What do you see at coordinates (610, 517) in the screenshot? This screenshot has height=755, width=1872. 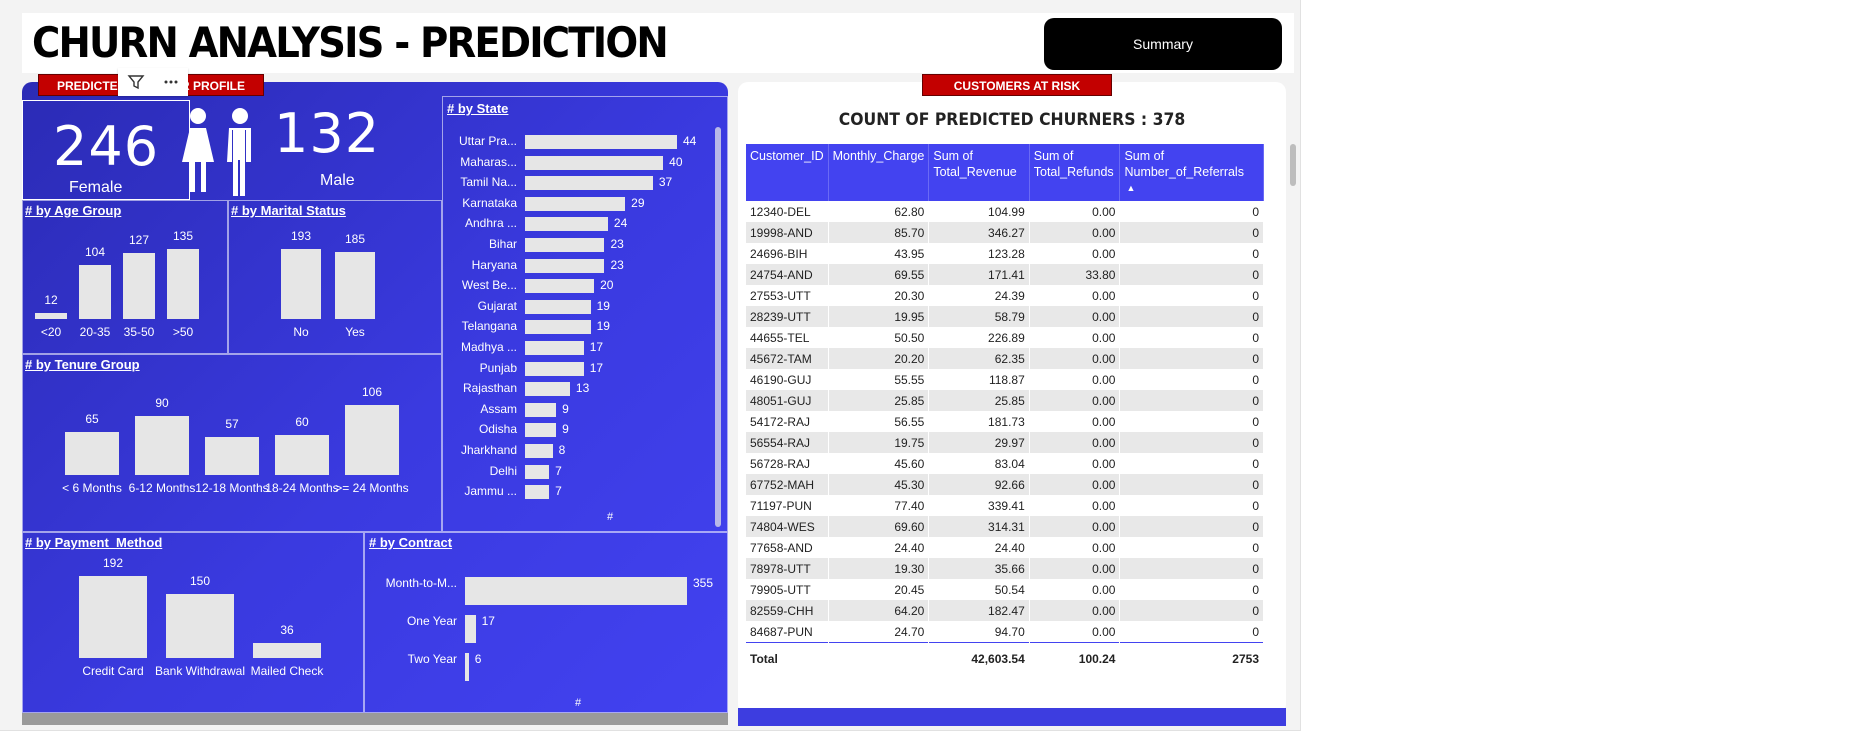 I see `state-axis-label: #` at bounding box center [610, 517].